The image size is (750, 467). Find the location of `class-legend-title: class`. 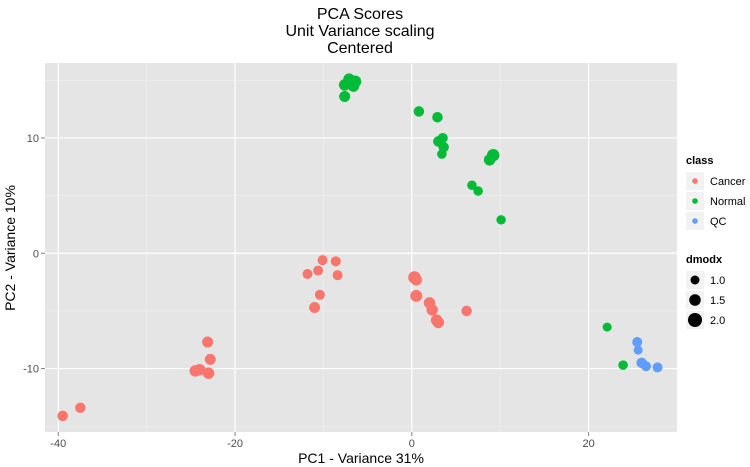

class-legend-title: class is located at coordinates (700, 161).